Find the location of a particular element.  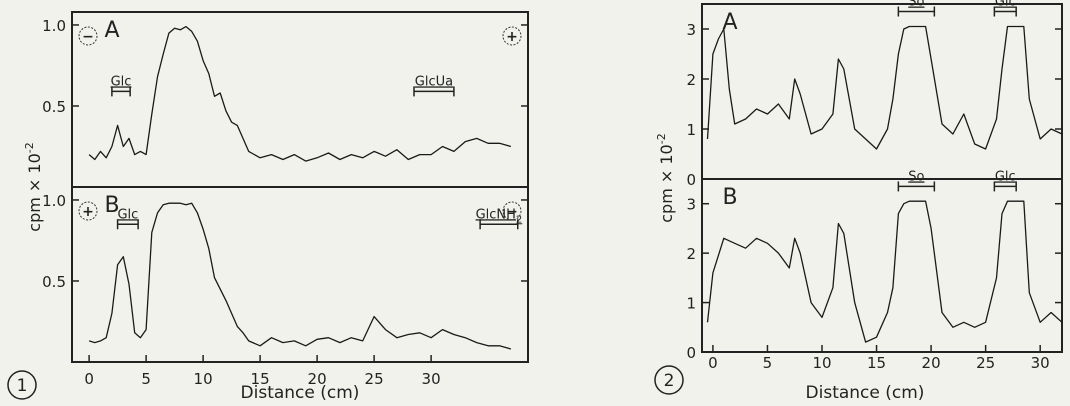

polarity-right-sign: + is located at coordinates (512, 37).